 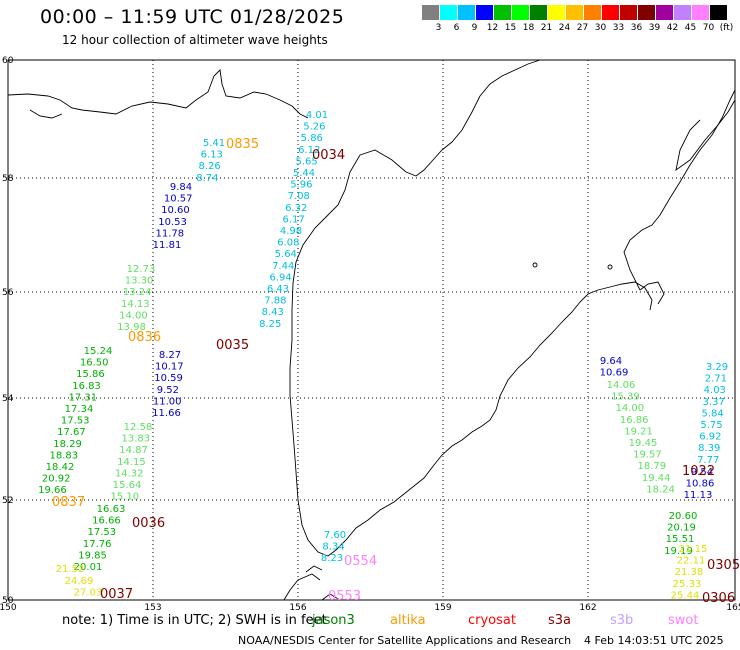 What do you see at coordinates (144, 337) in the screenshot?
I see `pass-time-label: 0836` at bounding box center [144, 337].